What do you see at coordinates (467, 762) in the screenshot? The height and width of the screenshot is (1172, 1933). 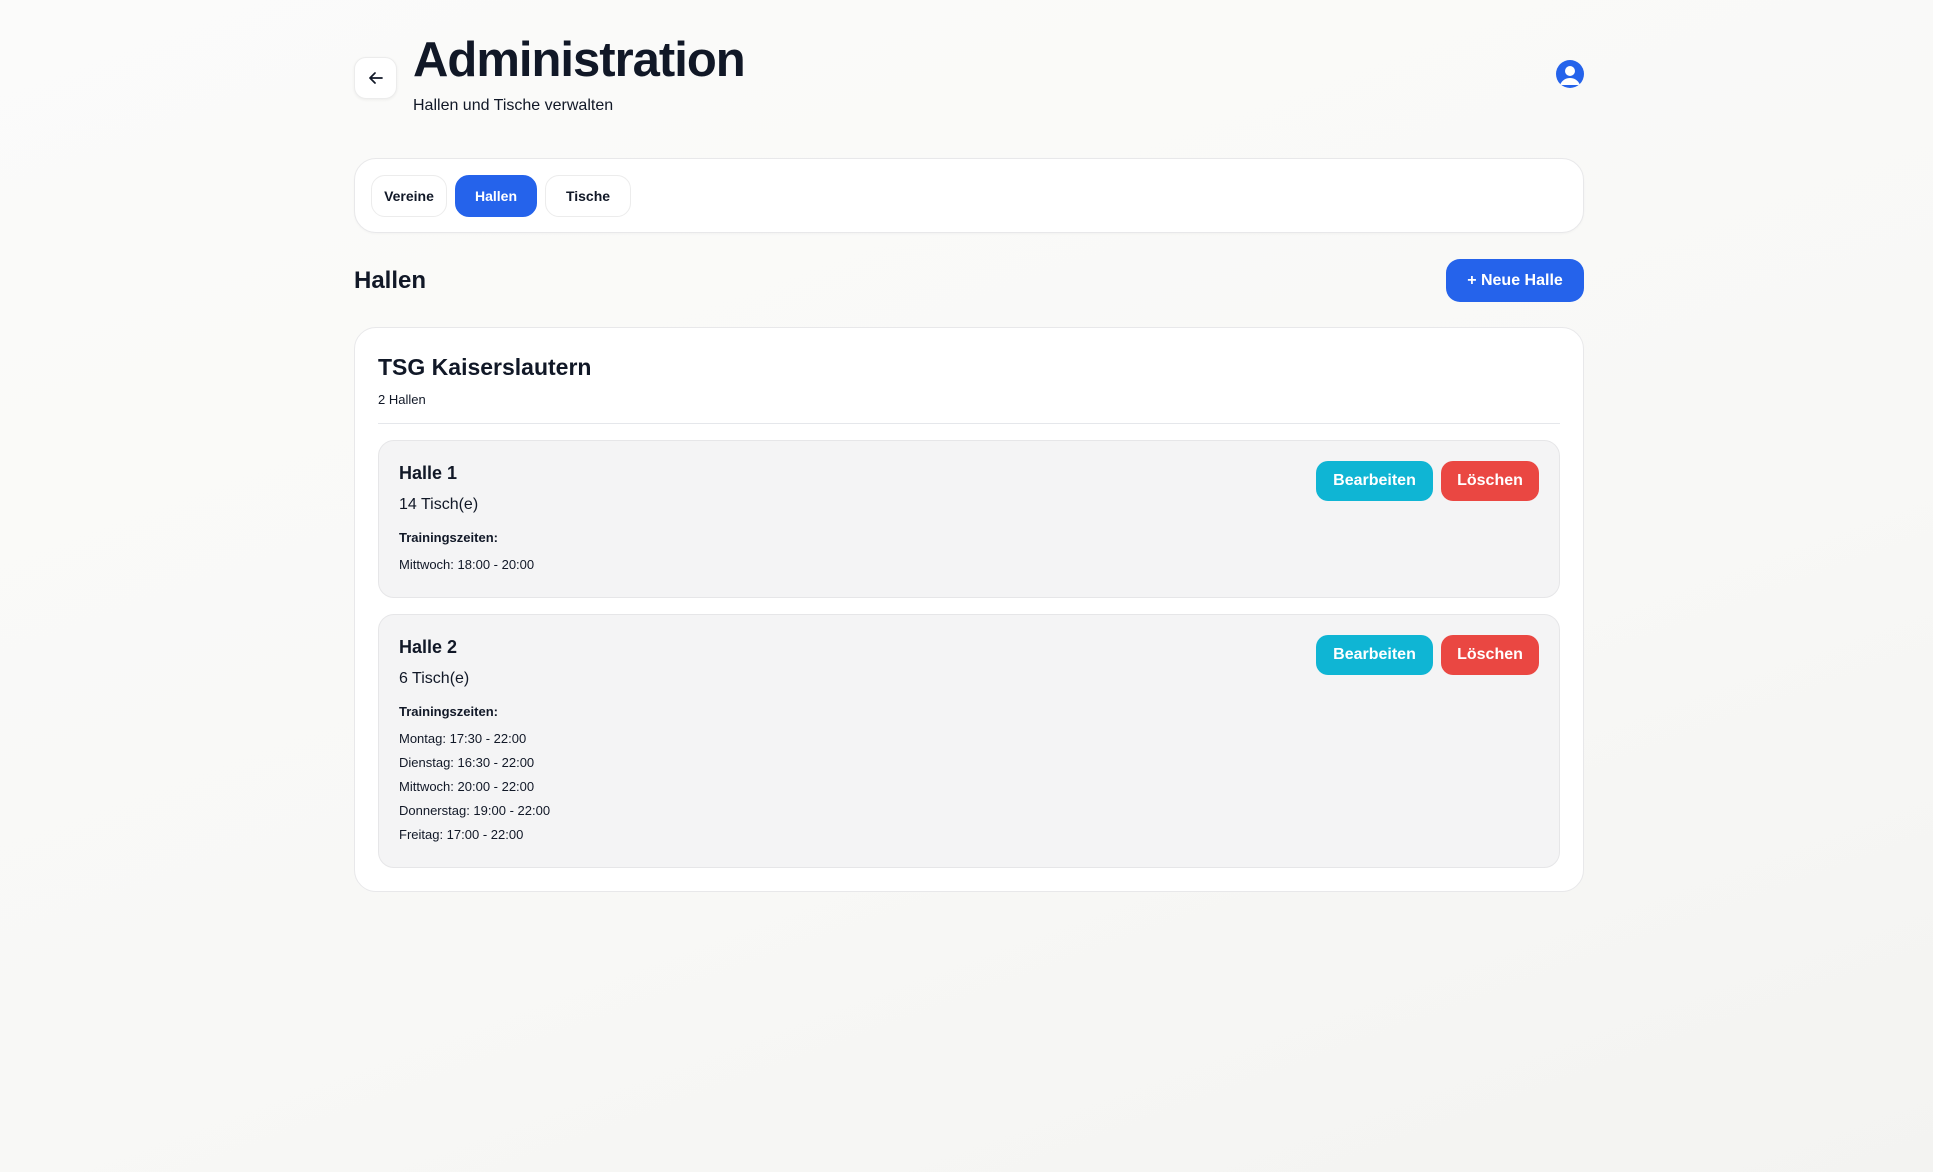 I see `training-time: Dienstag: 16:30 - 22:00` at bounding box center [467, 762].